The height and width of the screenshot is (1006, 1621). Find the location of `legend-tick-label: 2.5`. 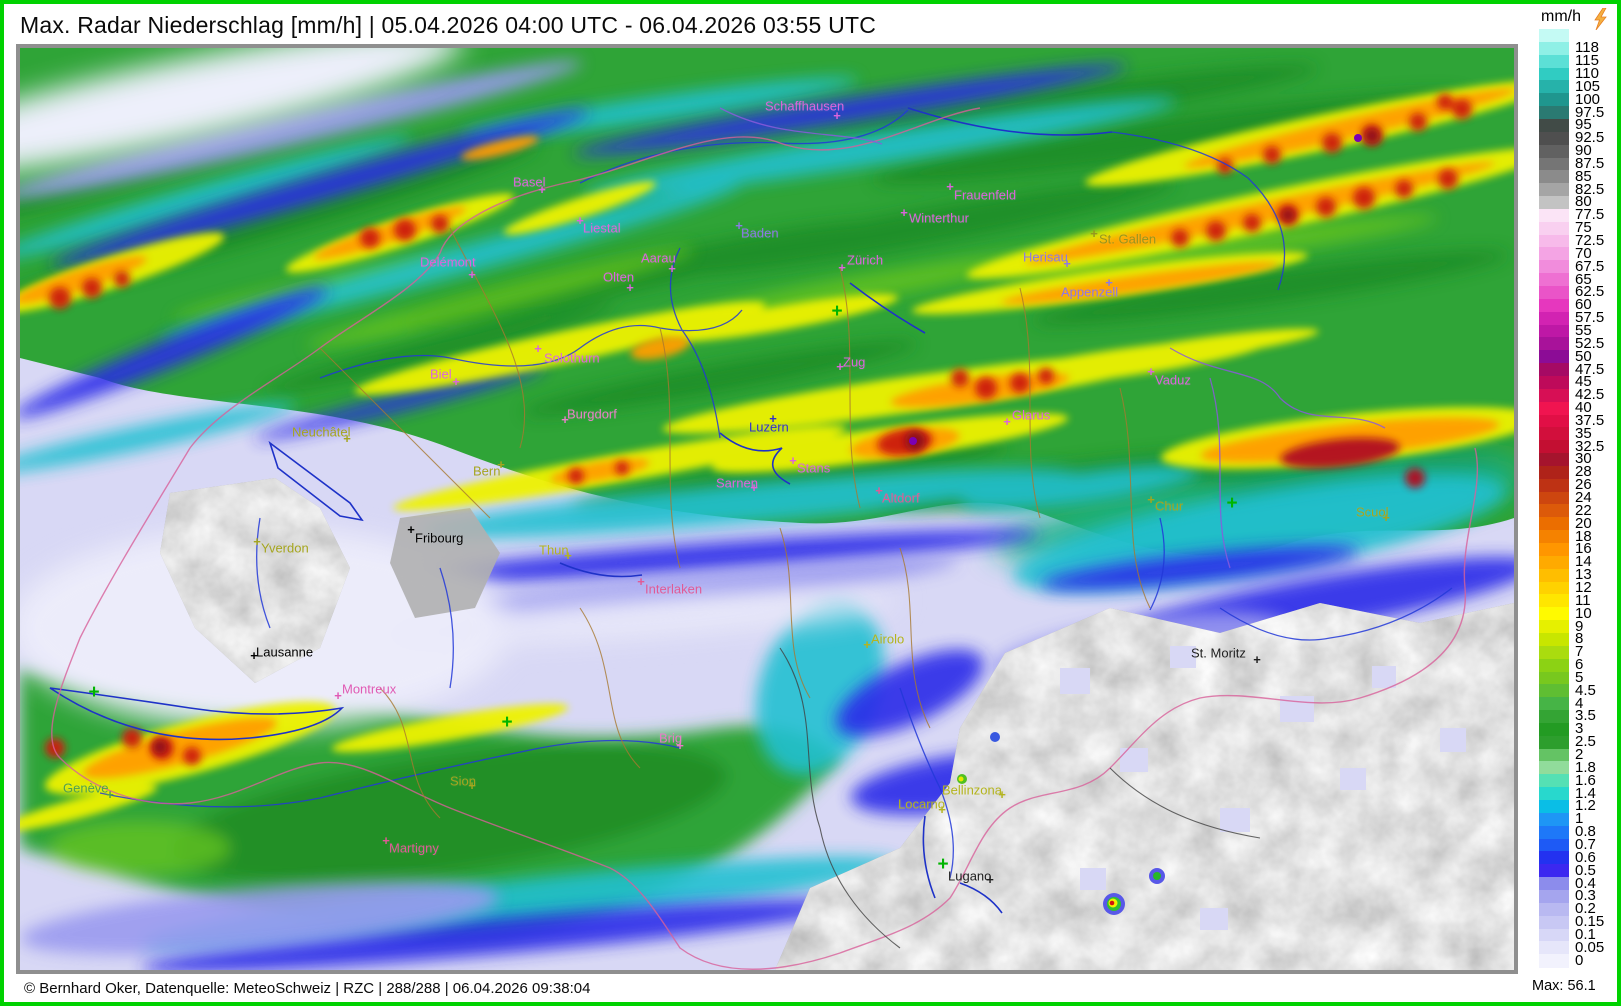

legend-tick-label: 2.5 is located at coordinates (1585, 742).